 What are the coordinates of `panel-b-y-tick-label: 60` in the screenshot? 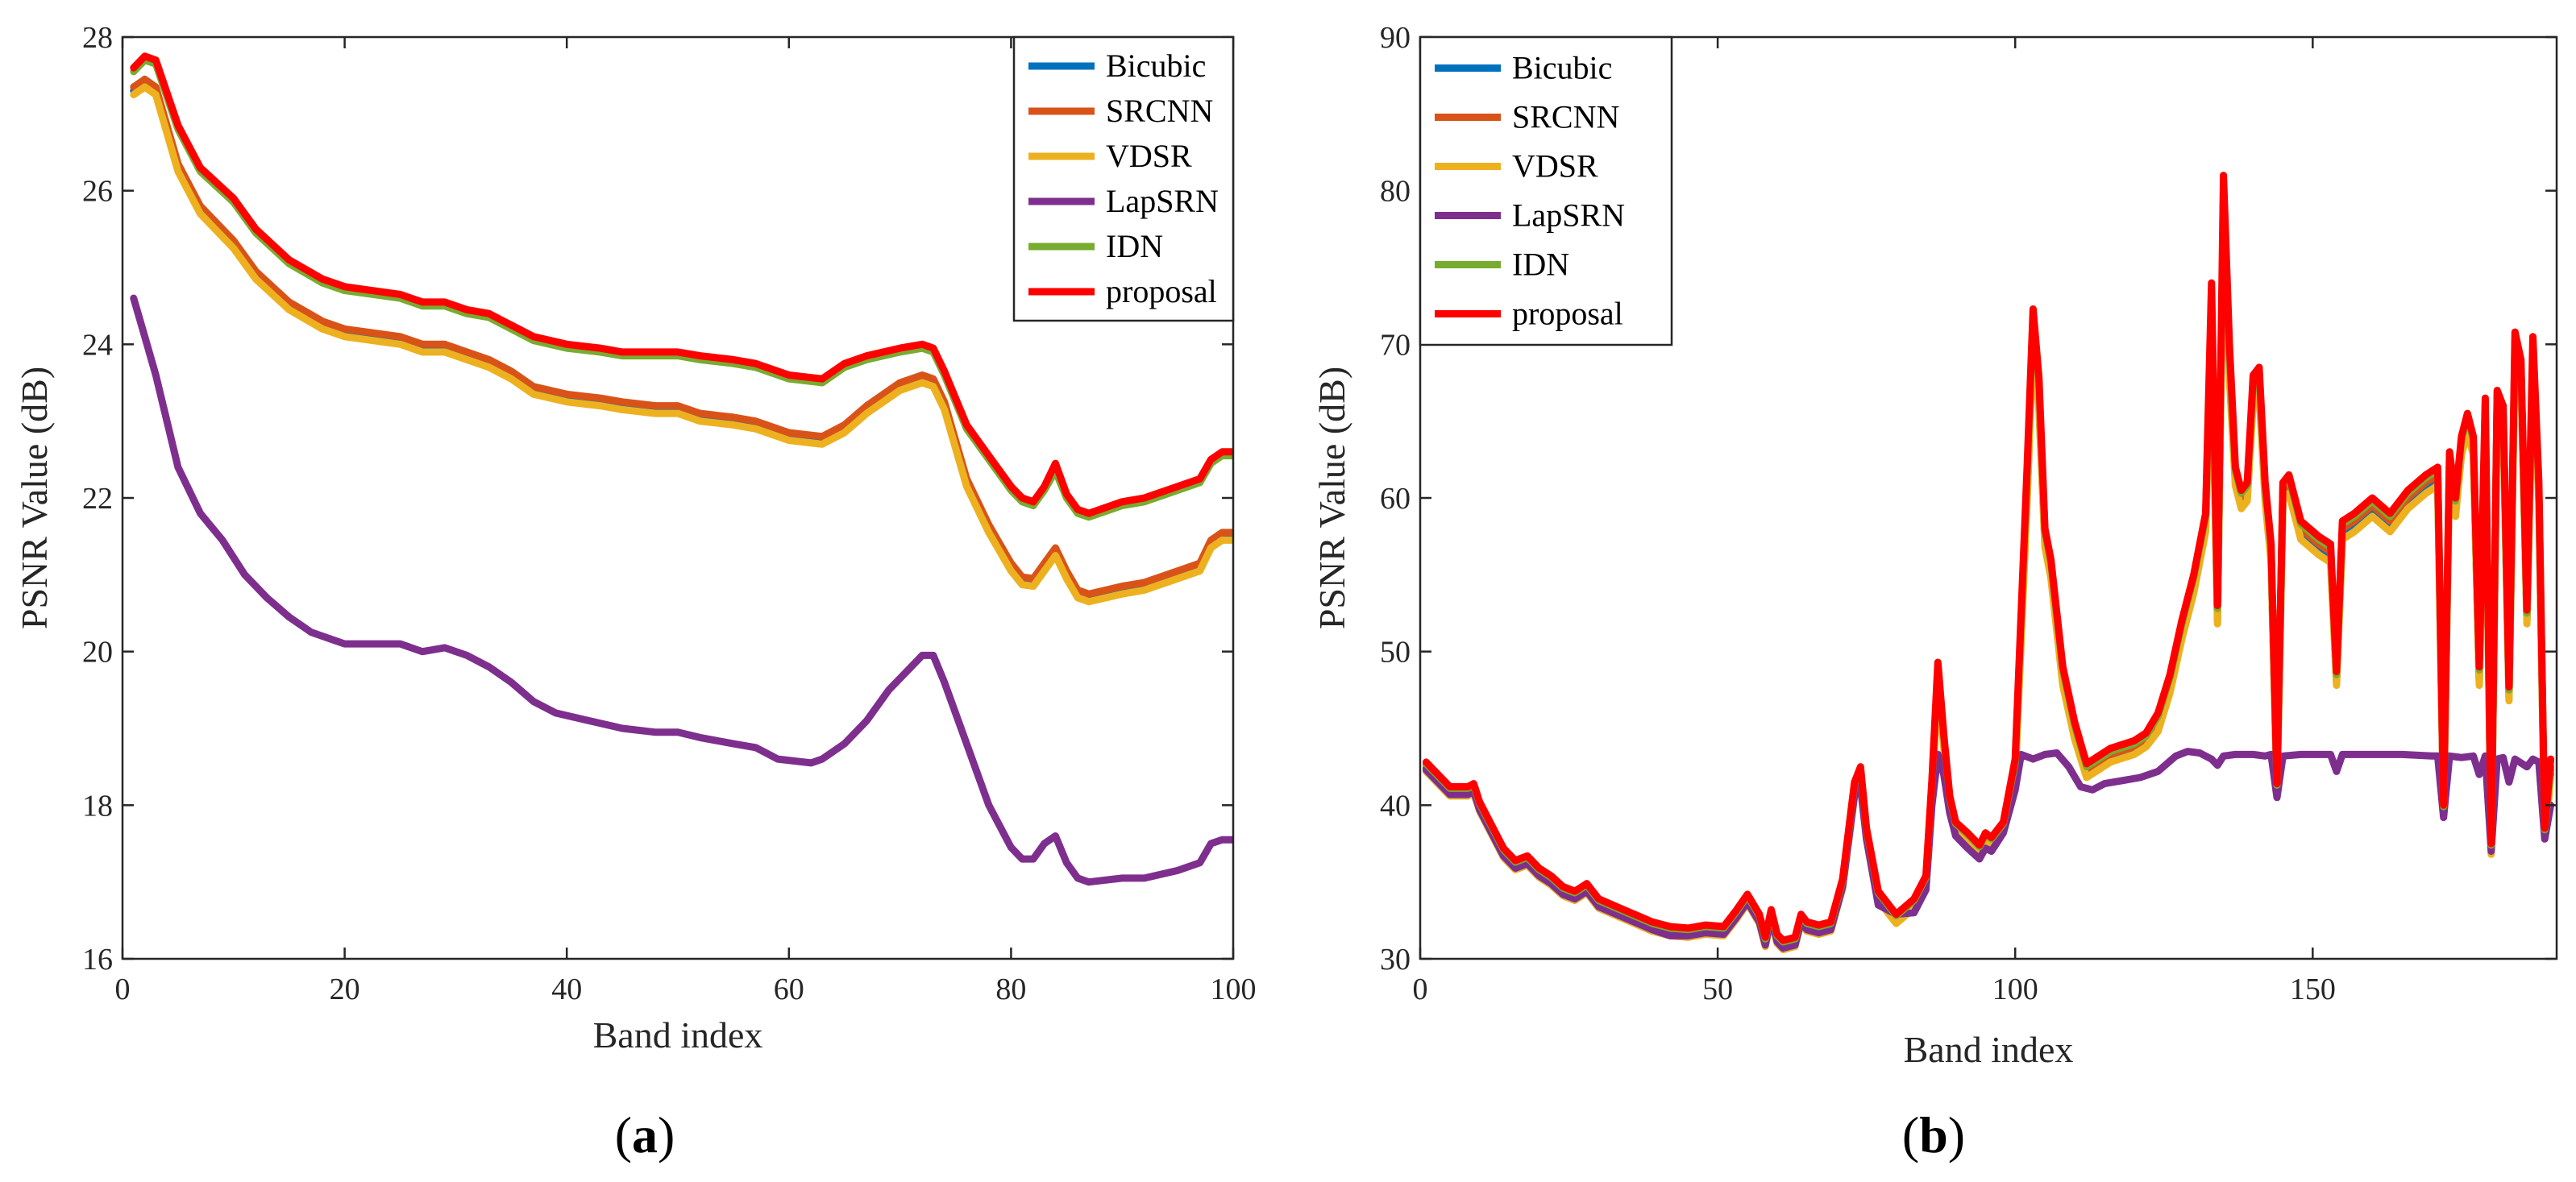 It's located at (1395, 499).